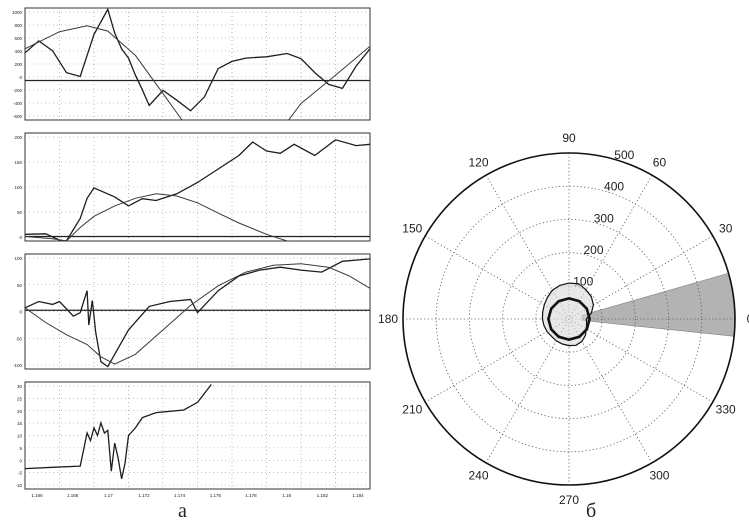  I want to click on shaded-wedge, so click(658, 304).